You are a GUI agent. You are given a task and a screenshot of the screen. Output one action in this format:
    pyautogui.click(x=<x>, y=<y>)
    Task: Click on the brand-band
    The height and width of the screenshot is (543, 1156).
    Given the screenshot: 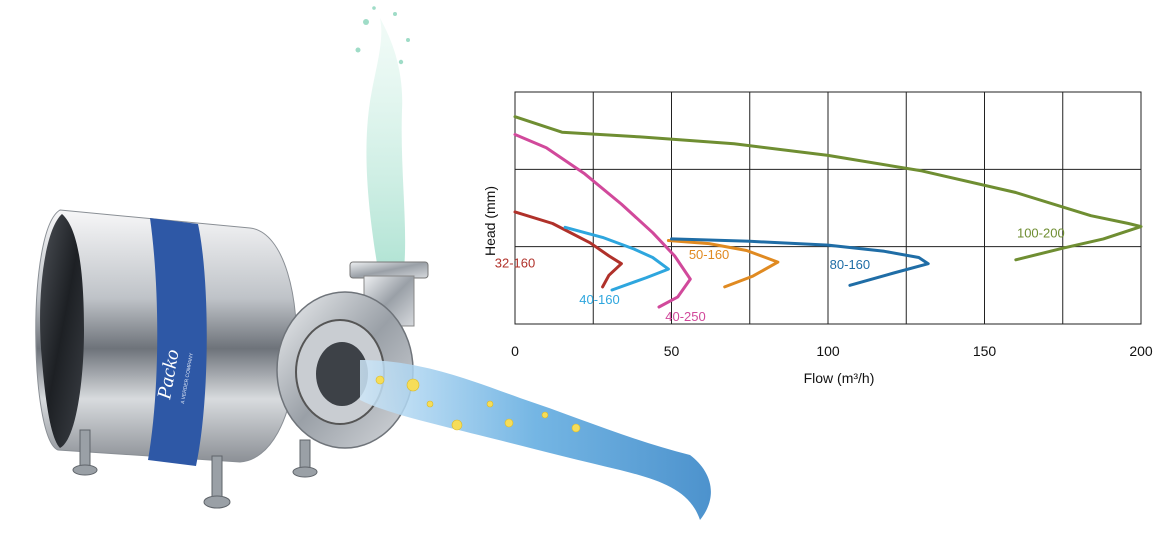 What is the action you would take?
    pyautogui.click(x=177, y=342)
    